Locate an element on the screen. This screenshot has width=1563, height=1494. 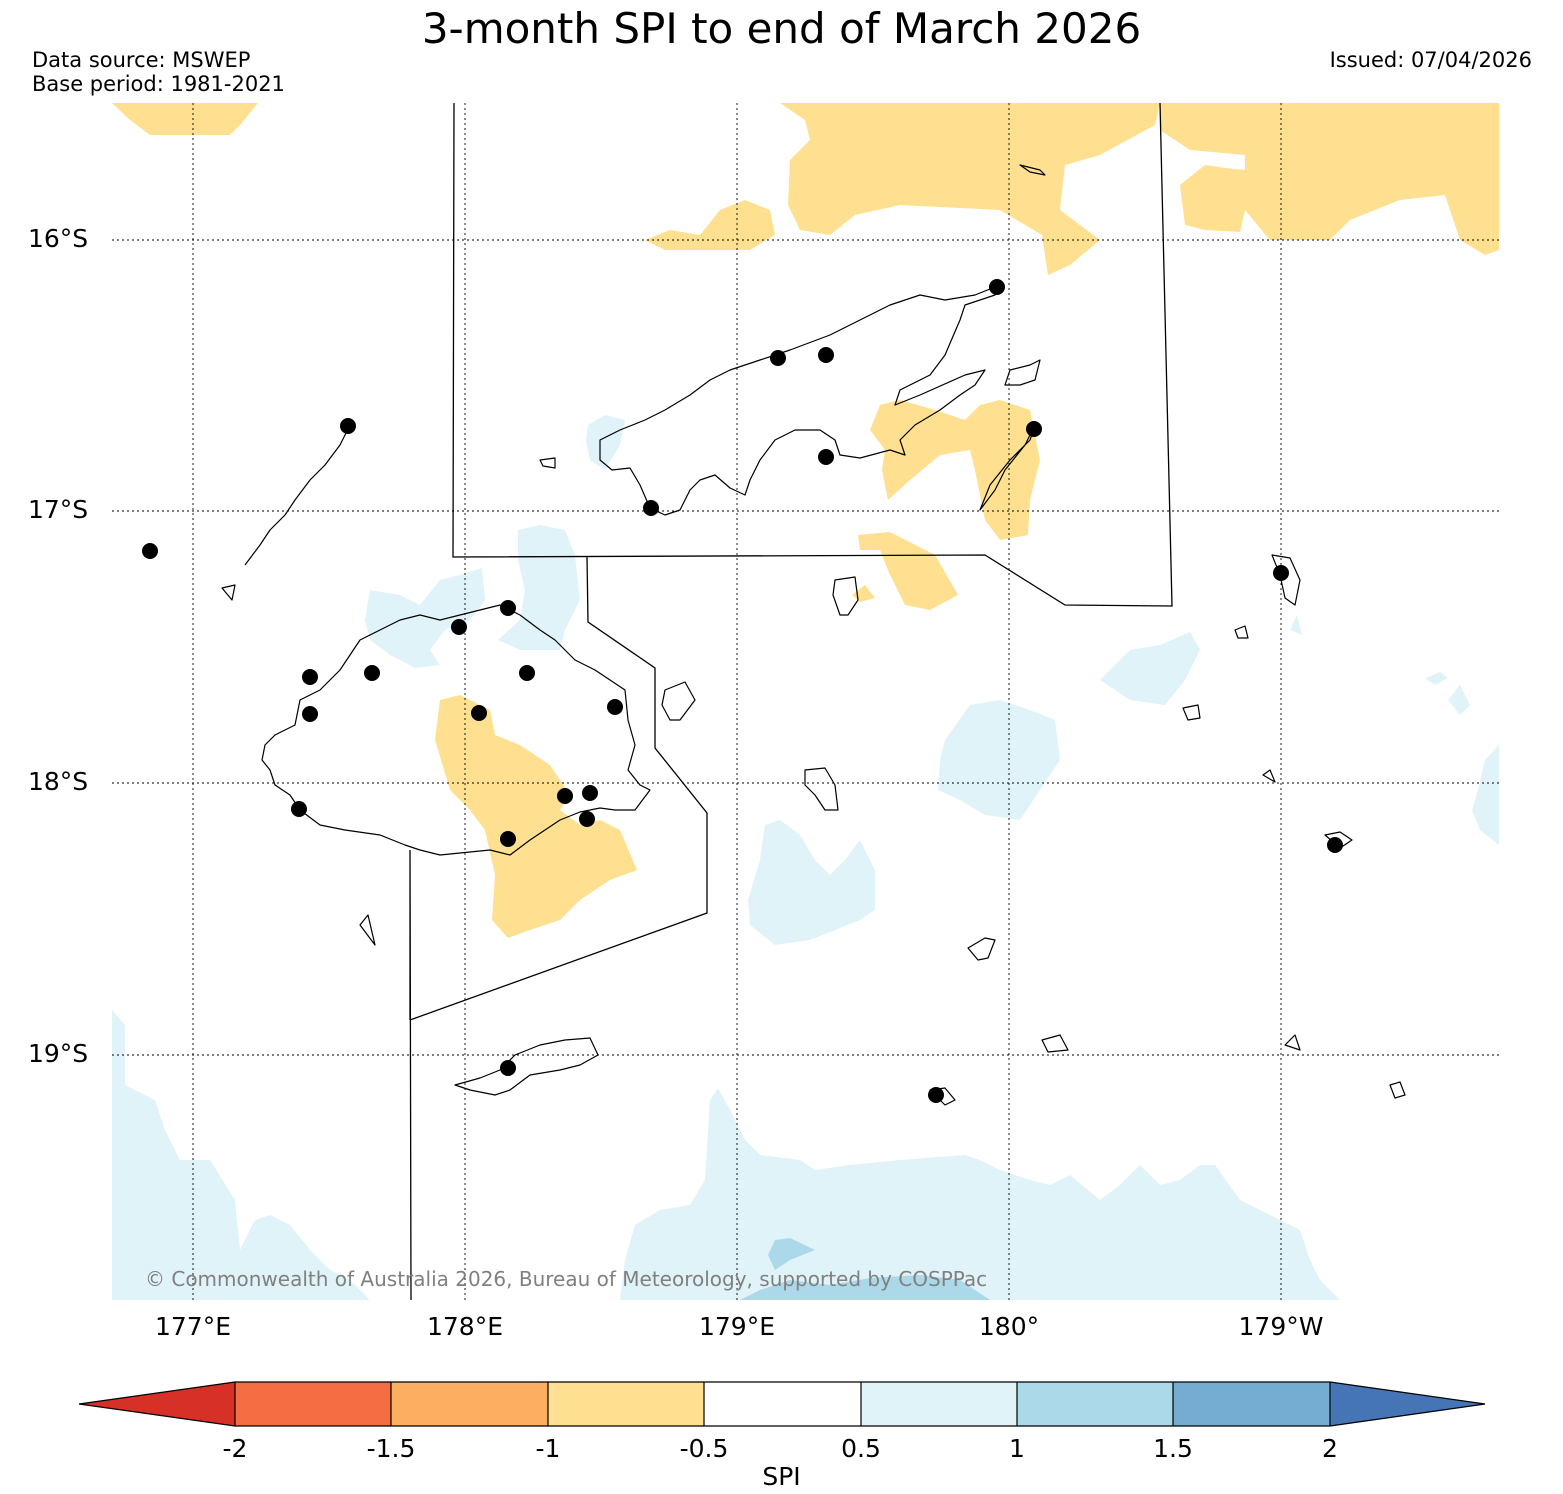
dry-region-north is located at coordinates (1139, 179).